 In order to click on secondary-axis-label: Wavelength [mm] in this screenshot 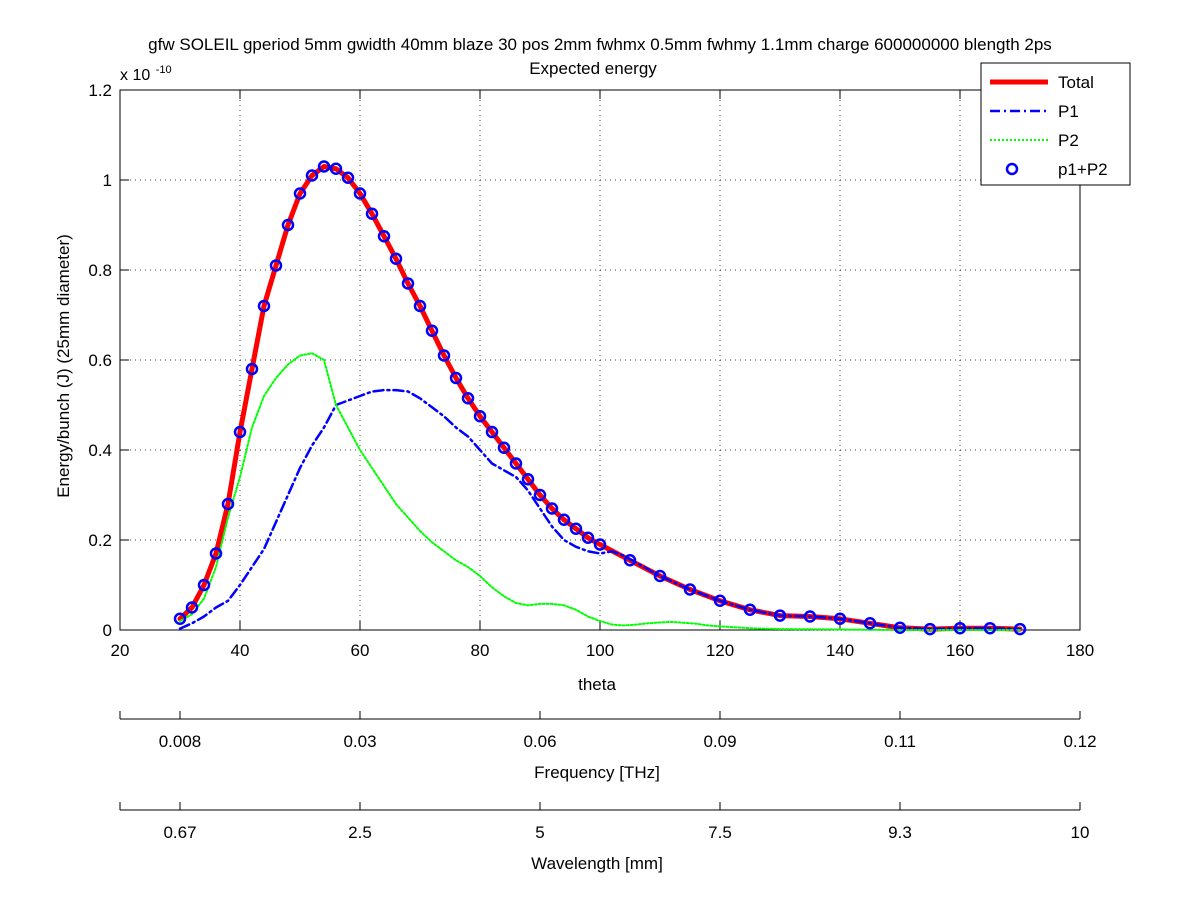, I will do `click(597, 863)`.